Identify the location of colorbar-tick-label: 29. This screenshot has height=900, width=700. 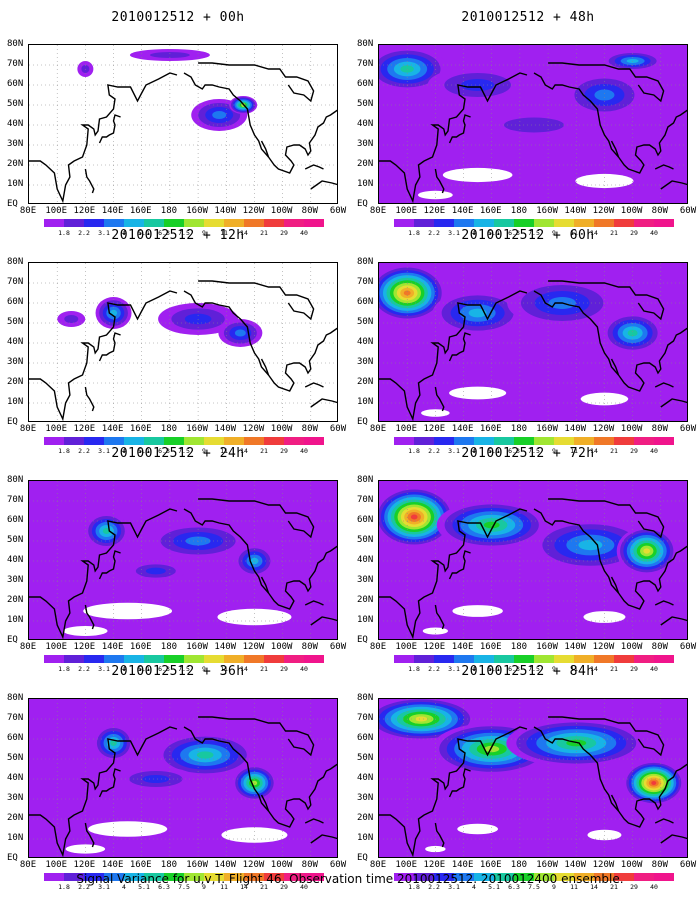
(634, 451).